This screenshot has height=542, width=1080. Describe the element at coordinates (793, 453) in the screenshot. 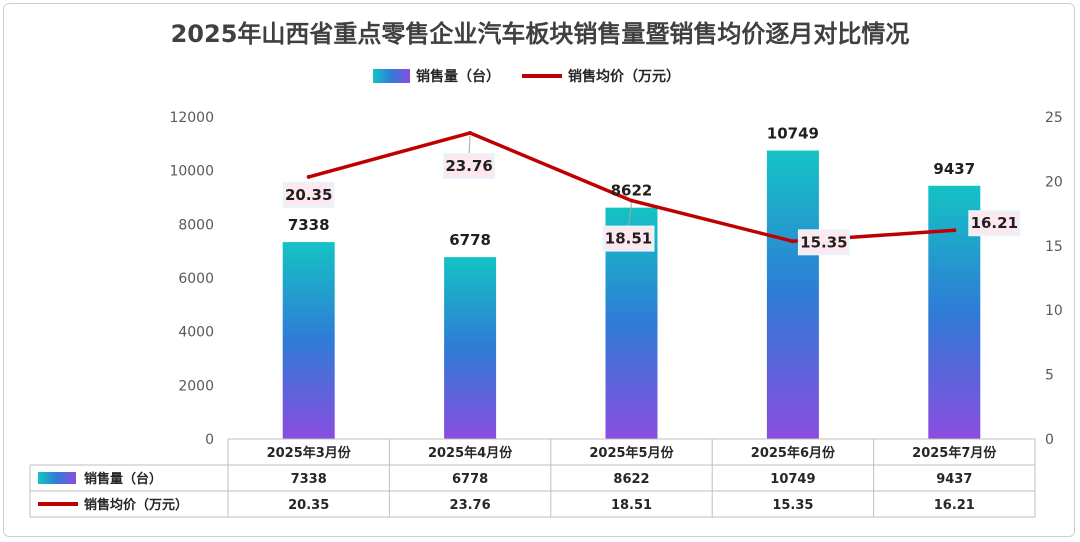

I see `x-tick-label: 2025年6月份` at that location.